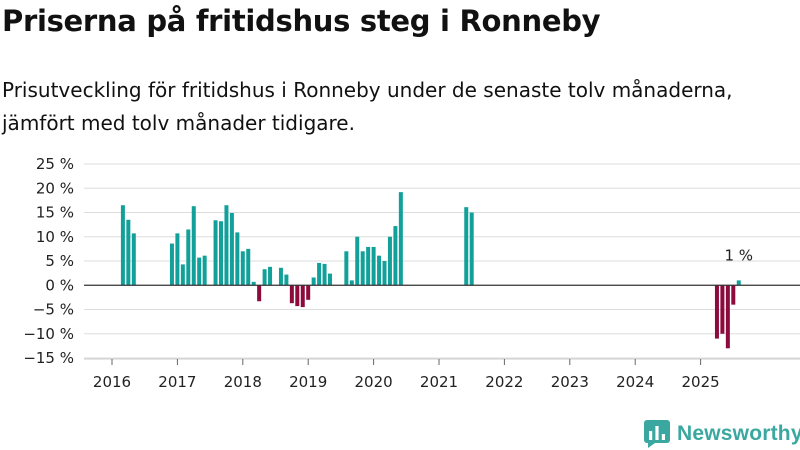 The height and width of the screenshot is (450, 800). Describe the element at coordinates (48, 334) in the screenshot. I see `y-tick-label: −10 %` at that location.